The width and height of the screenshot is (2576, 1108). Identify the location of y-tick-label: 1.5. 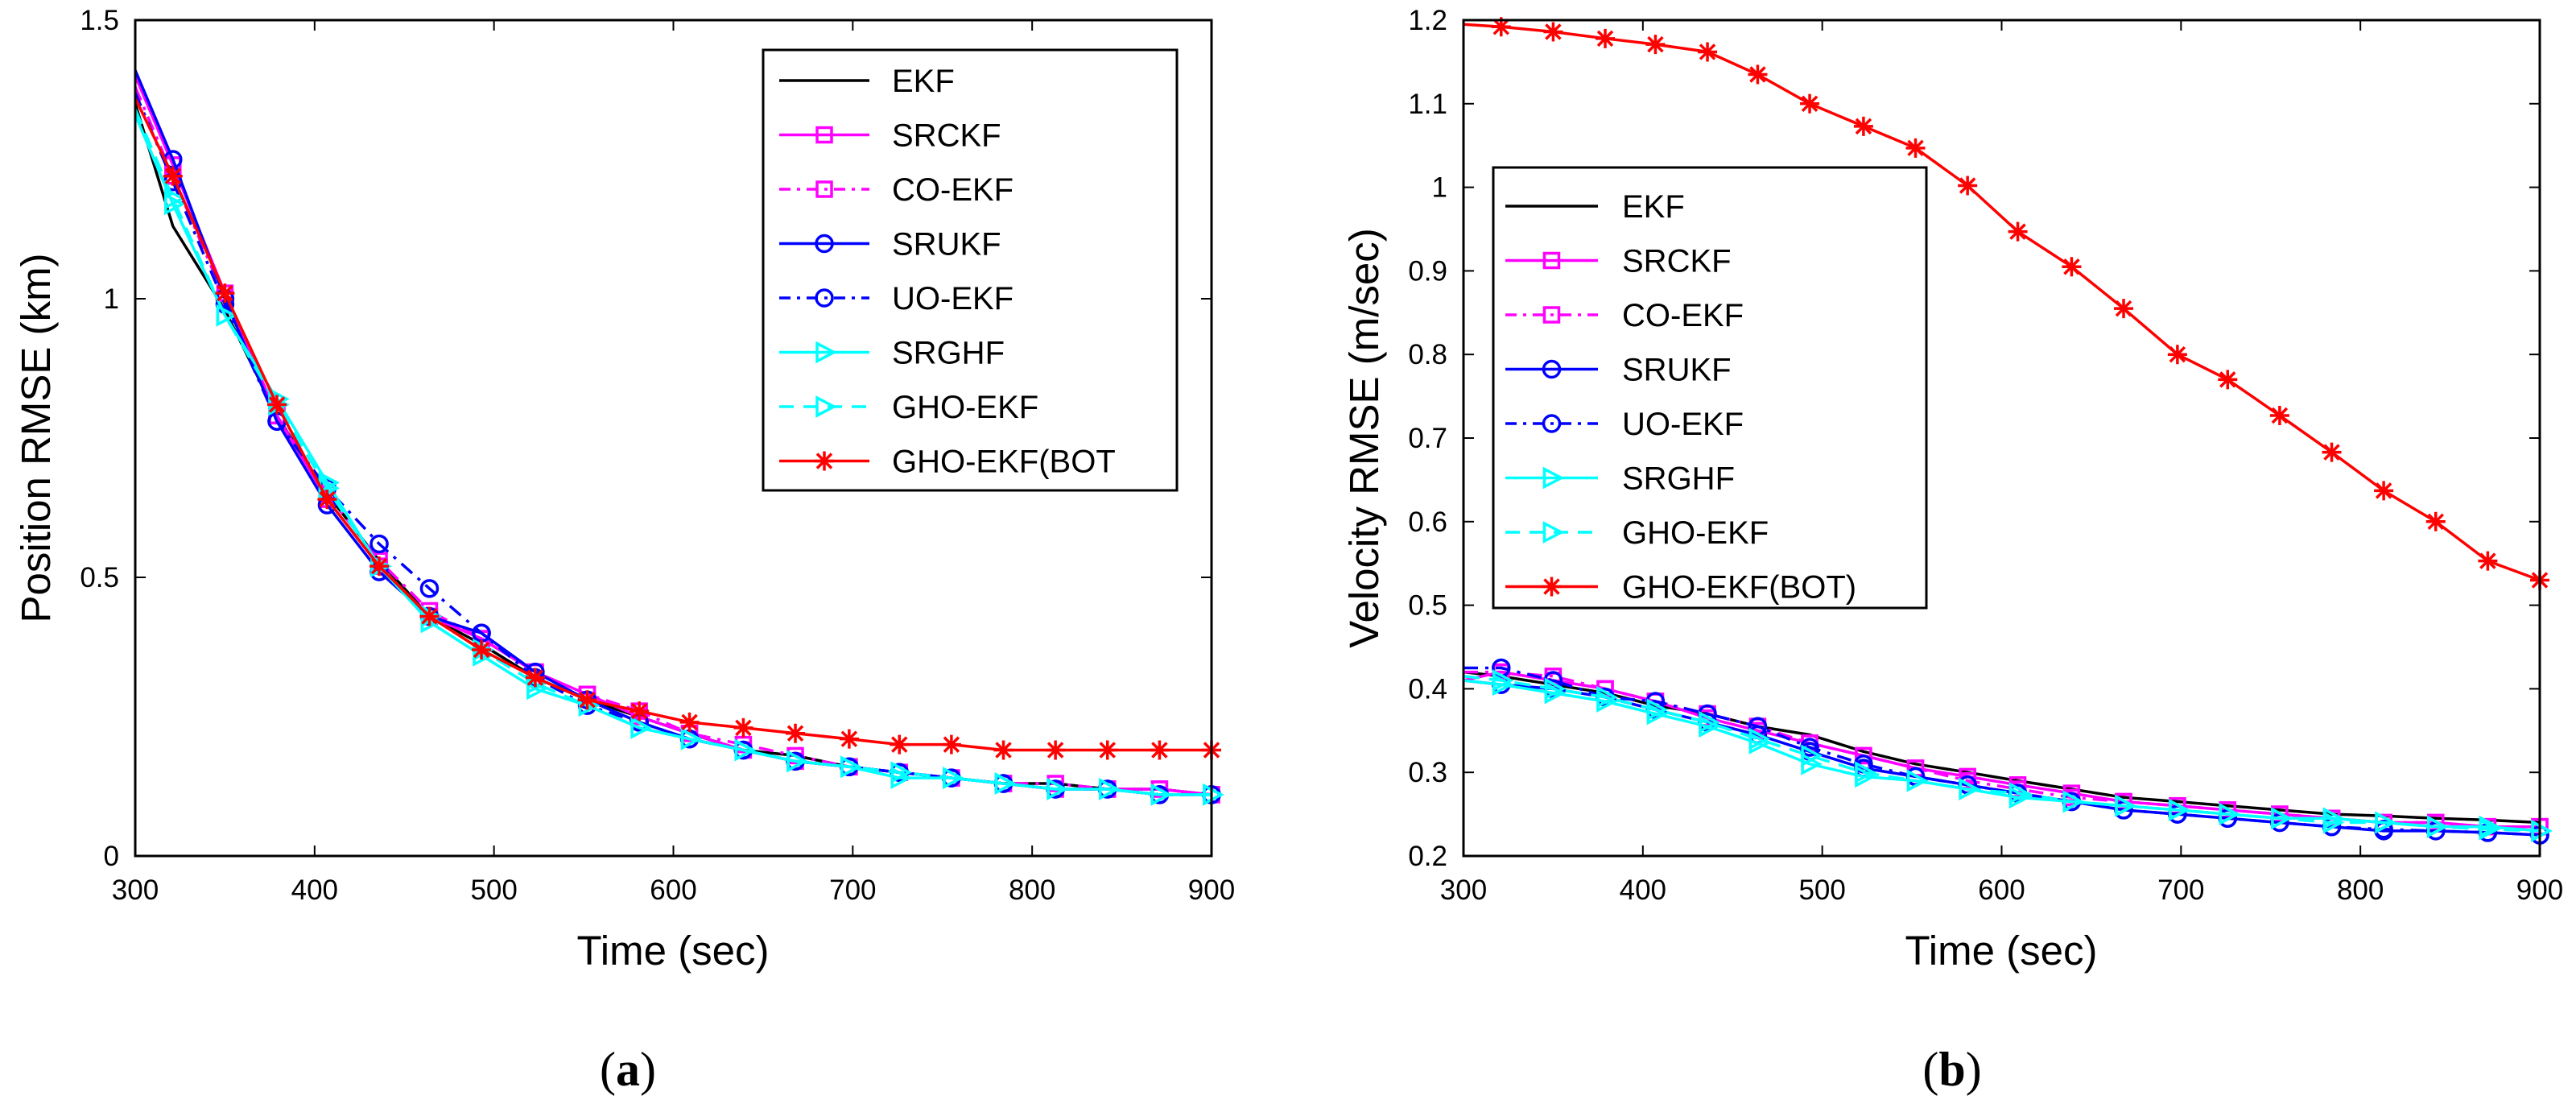
(99, 21).